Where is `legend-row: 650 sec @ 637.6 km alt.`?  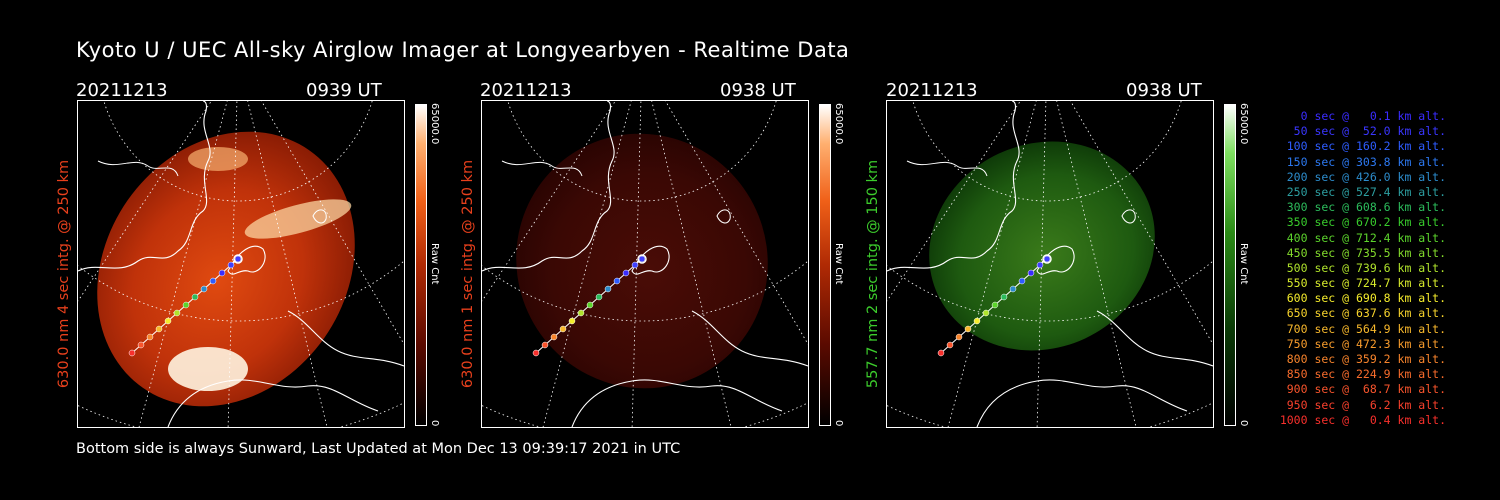
legend-row: 650 sec @ 637.6 km alt. is located at coordinates (1362, 313).